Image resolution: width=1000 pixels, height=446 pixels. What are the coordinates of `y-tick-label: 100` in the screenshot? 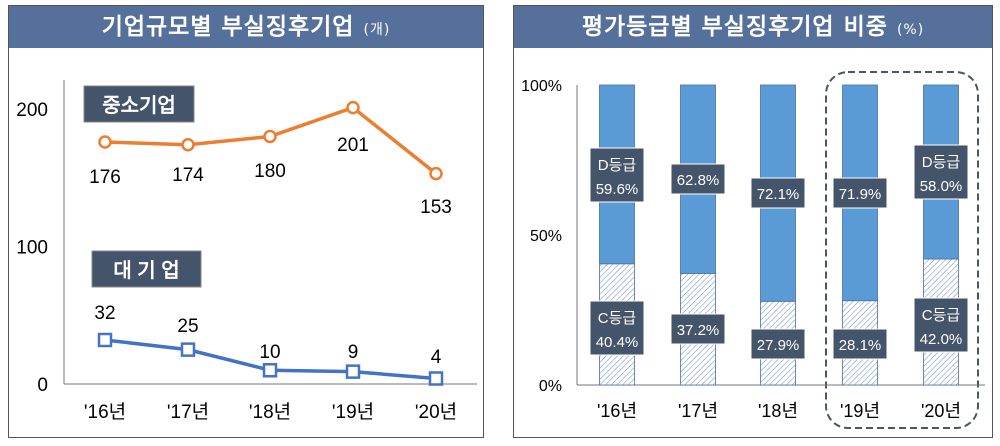 It's located at (32, 248).